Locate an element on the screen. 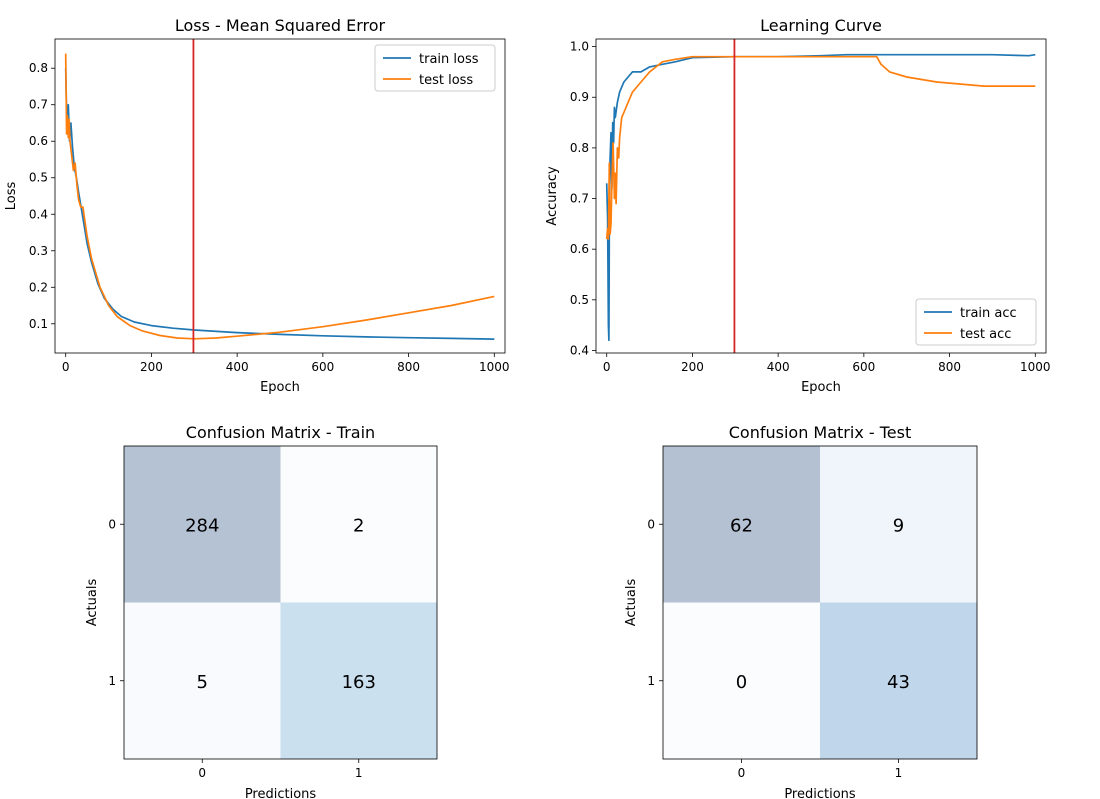 The width and height of the screenshot is (1100, 799). matrix-cell-value: 43 is located at coordinates (898, 682).